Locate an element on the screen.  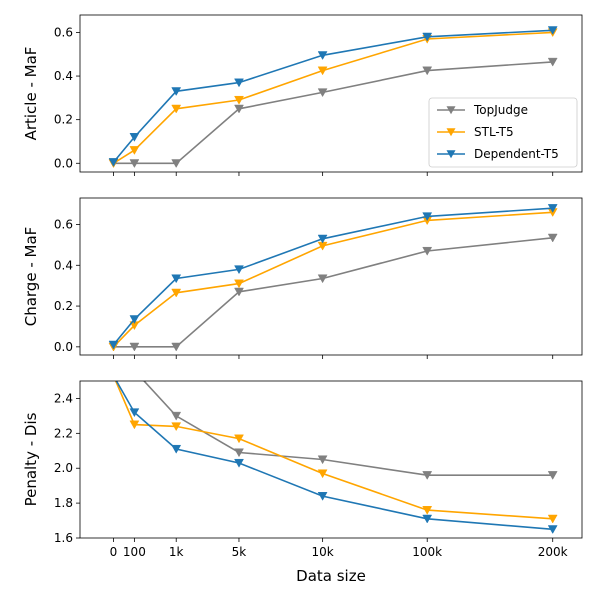
legend-label: Dependent-T5 is located at coordinates (516, 154).